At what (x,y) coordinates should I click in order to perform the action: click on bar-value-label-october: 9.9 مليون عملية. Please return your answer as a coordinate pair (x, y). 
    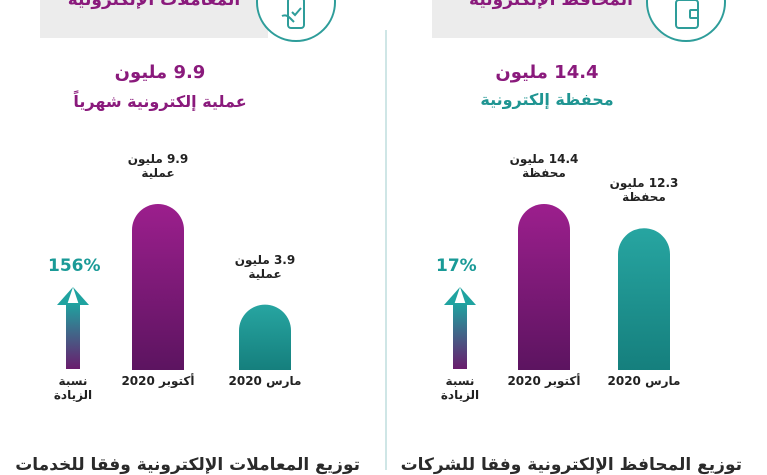
    Looking at the image, I should click on (158, 166).